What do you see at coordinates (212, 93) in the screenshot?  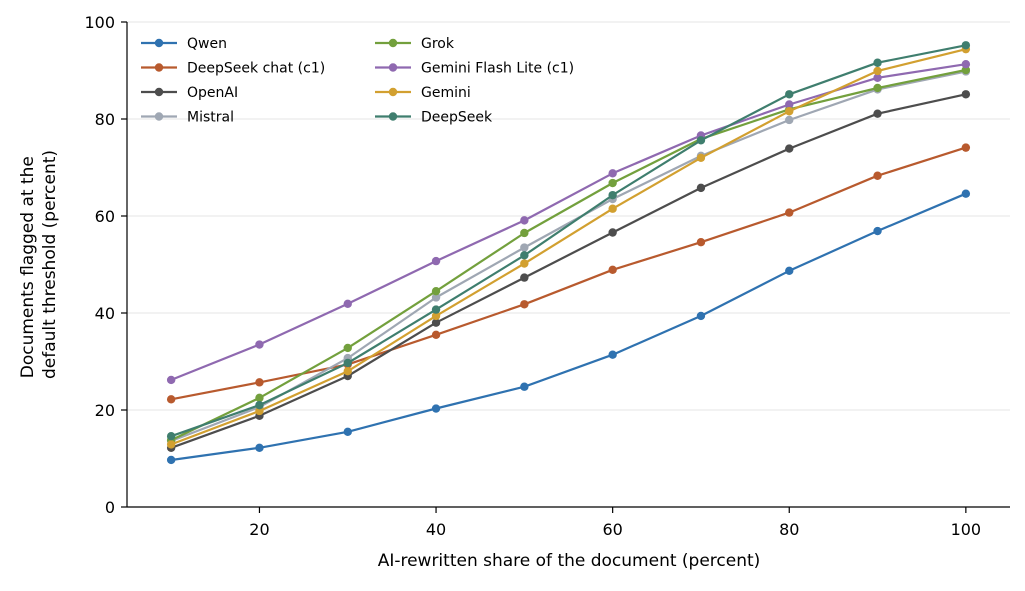 I see `legend-label-openai: OpenAI` at bounding box center [212, 93].